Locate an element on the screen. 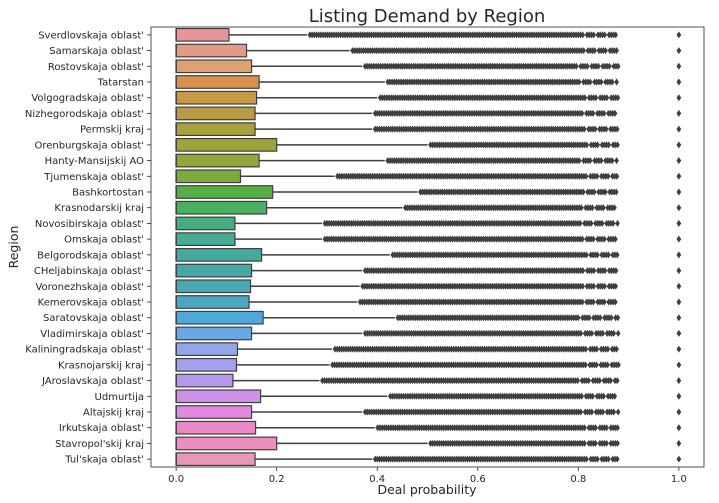  y-tick-label: Krasnodarskij kraj is located at coordinates (99, 208).